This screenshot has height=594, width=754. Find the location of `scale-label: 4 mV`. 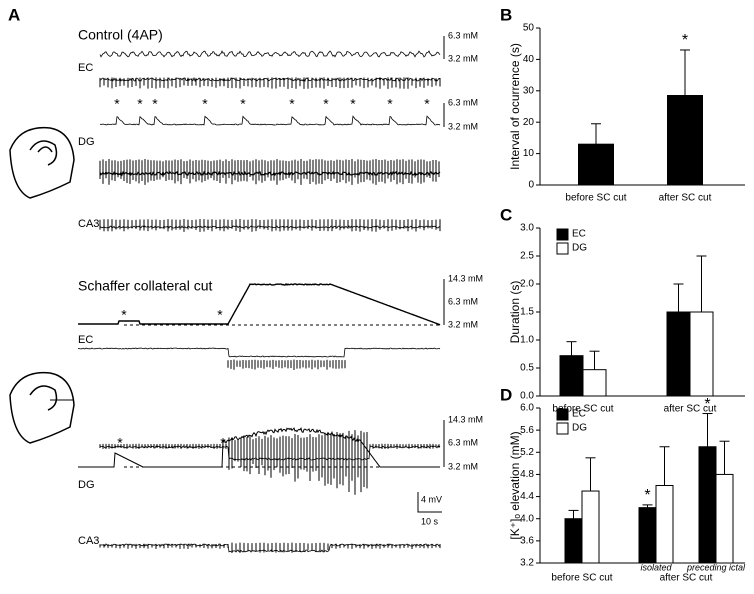

scale-label: 4 mV is located at coordinates (431, 499).